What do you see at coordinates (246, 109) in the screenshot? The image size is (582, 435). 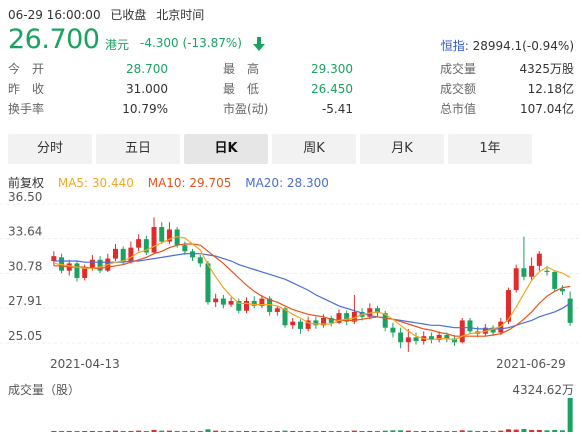 I see `stat-pe-label: 市盈(动)` at bounding box center [246, 109].